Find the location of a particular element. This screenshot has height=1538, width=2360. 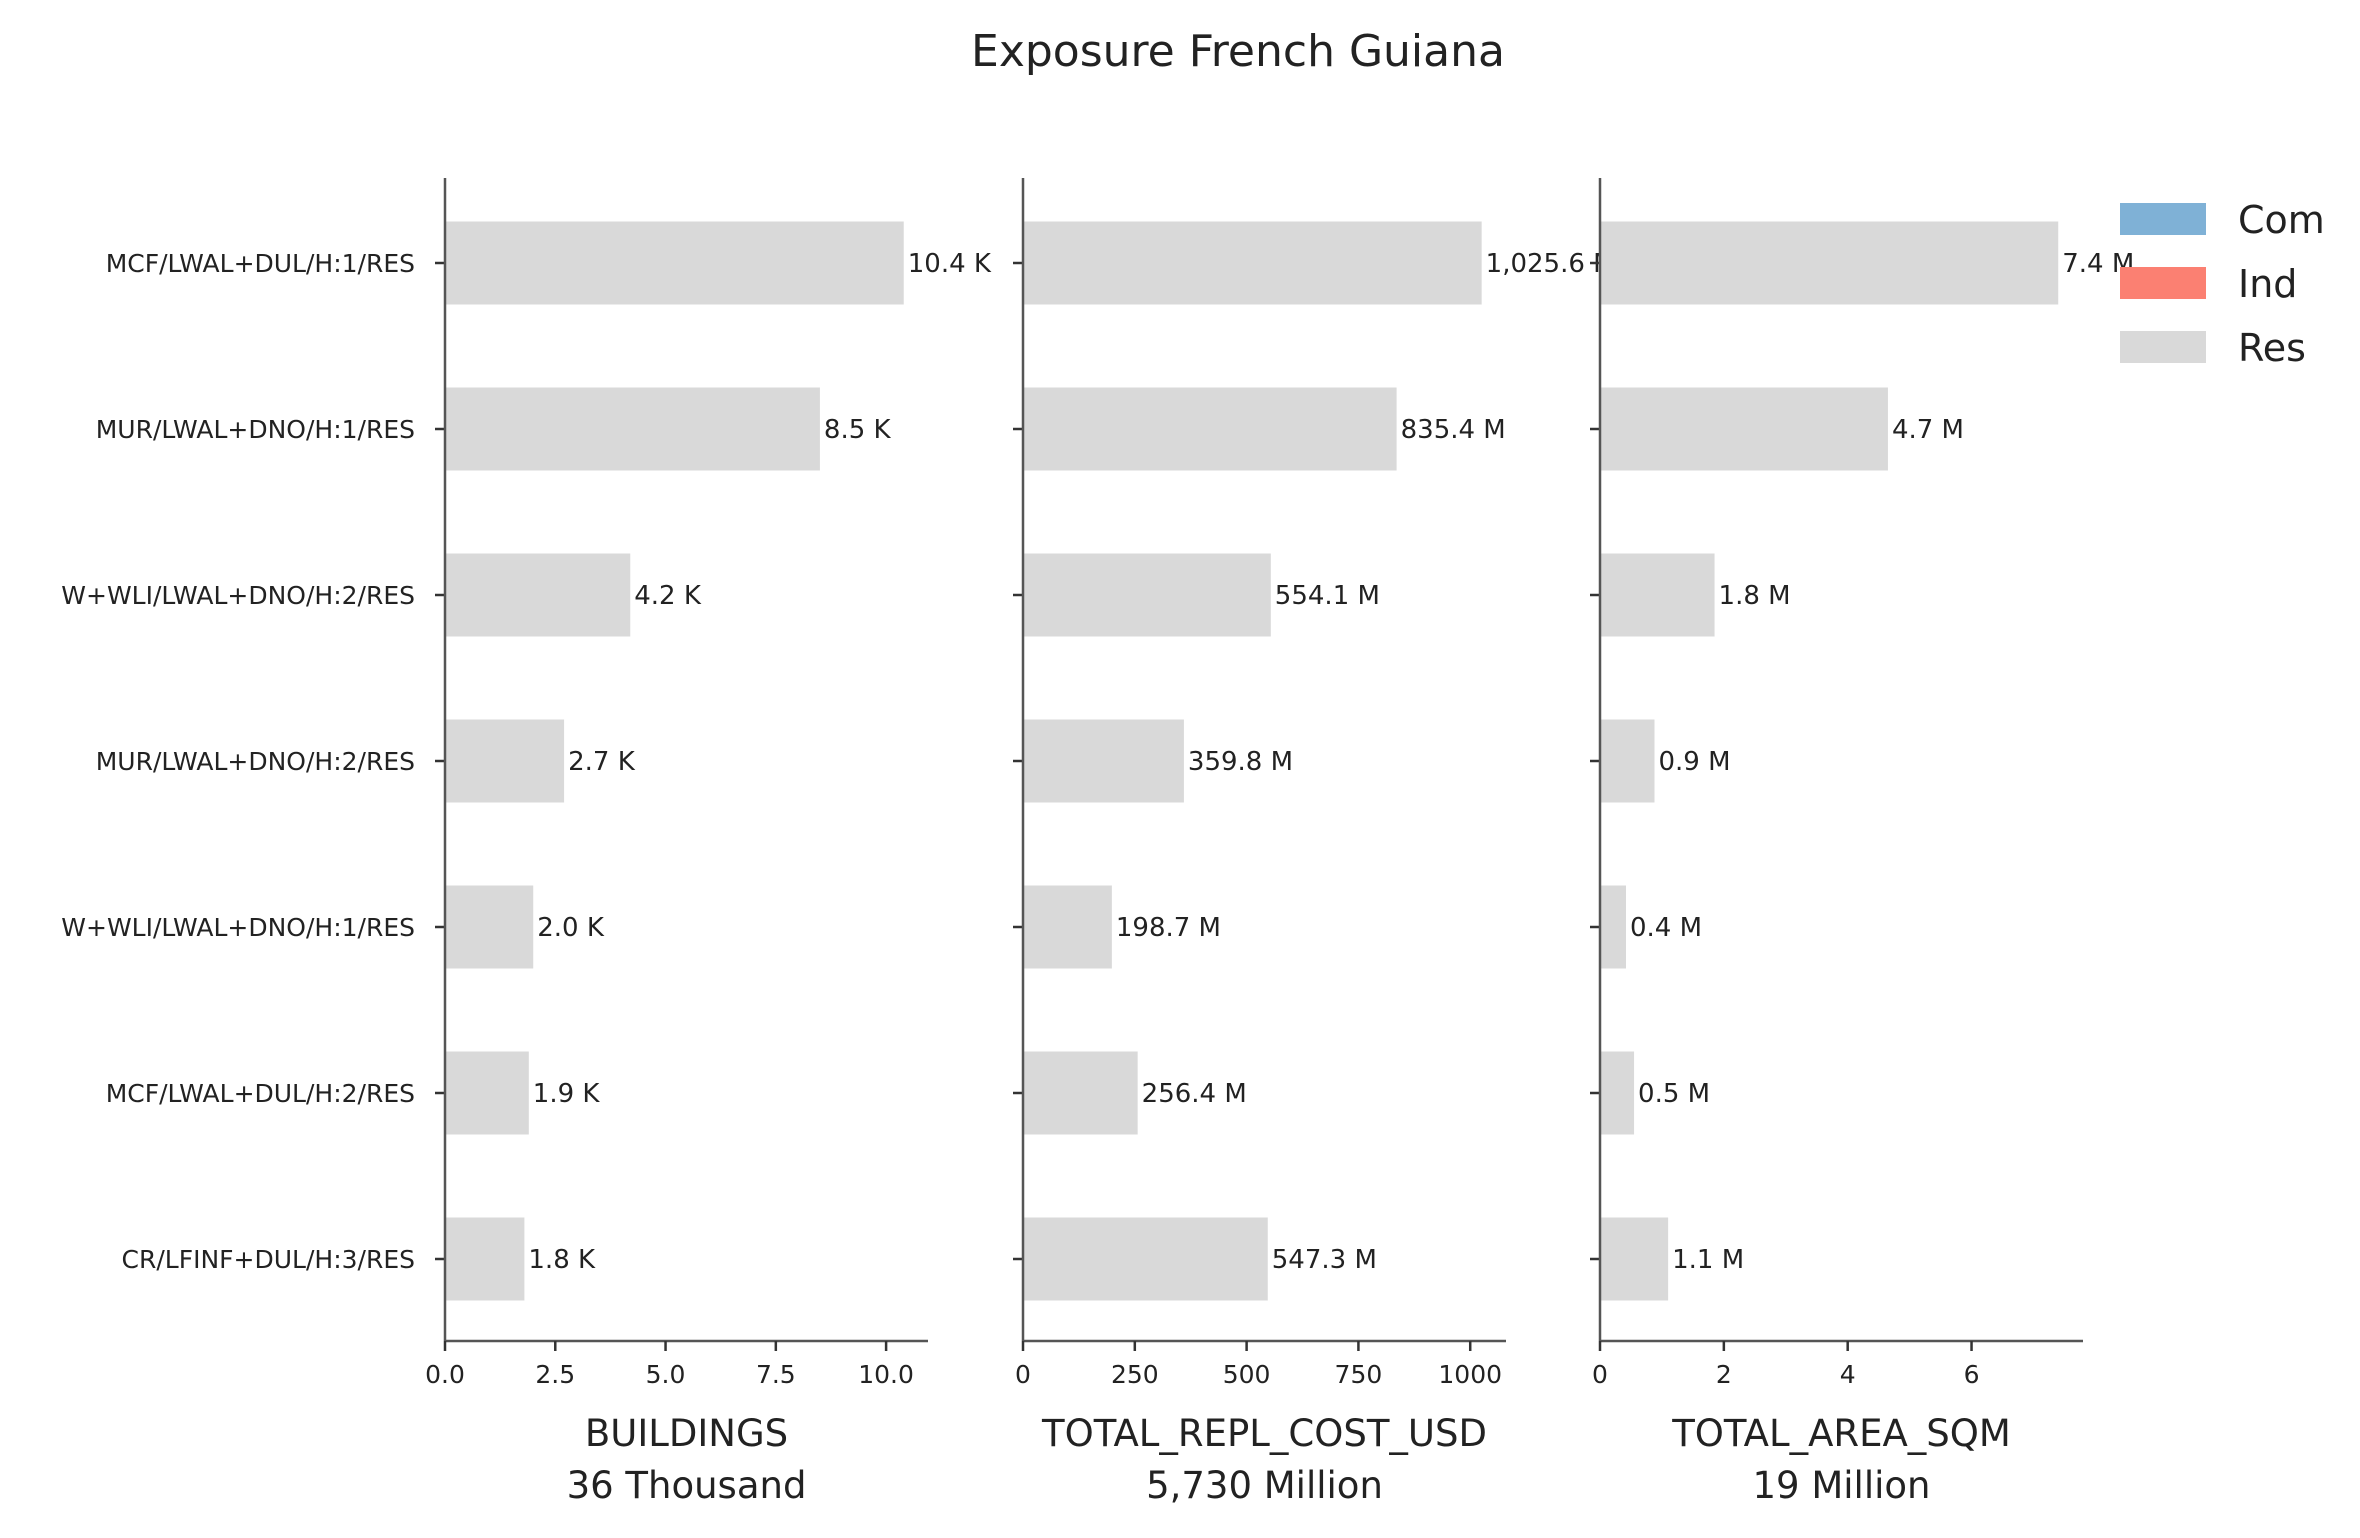

x-tick-label-3-3: 4 is located at coordinates (1848, 1374).